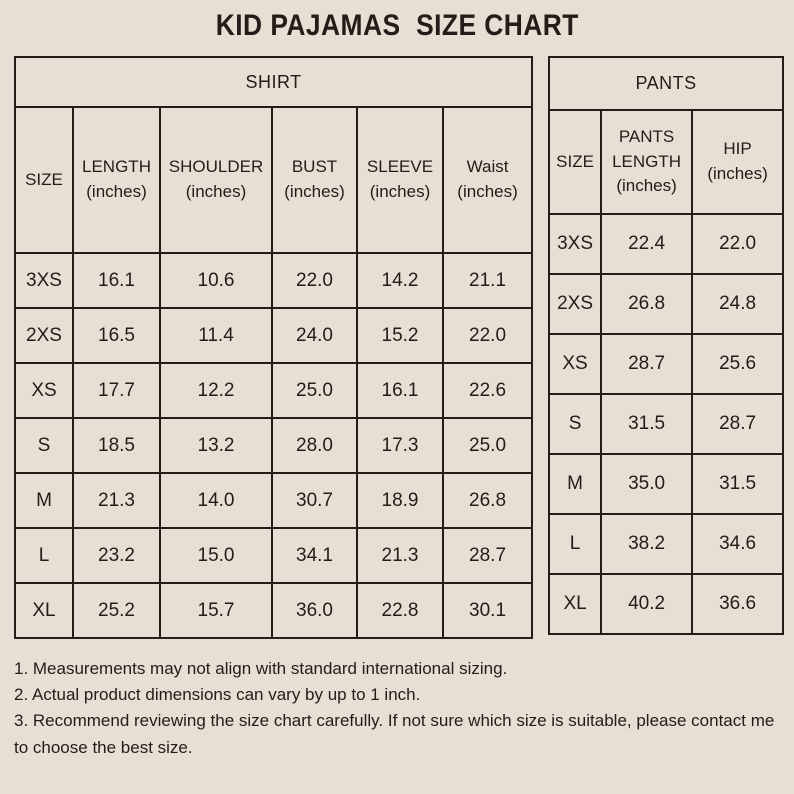 The height and width of the screenshot is (794, 794). I want to click on value-cell: 38.2, so click(647, 544).